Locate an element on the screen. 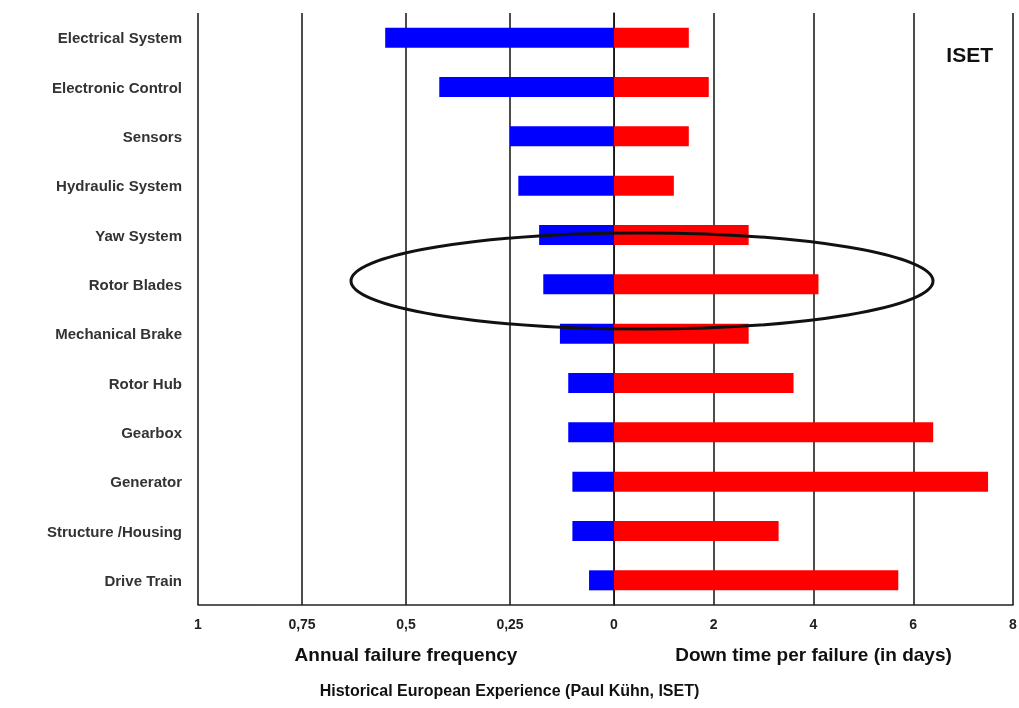  y-tick-label: Mechanical Brake is located at coordinates (118, 334).